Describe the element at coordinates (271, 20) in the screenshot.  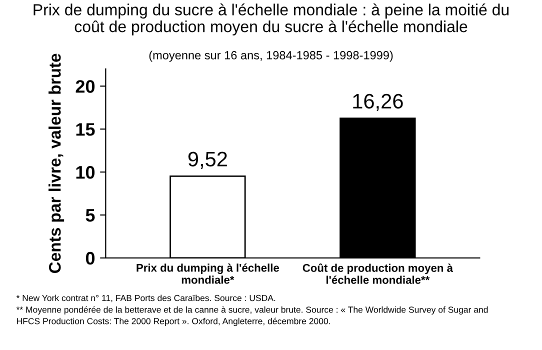
I see `chart-title: Prix de dumping du sucre à l'échelle mondiale : à peine la moitié du coût de production moyen du sucre à l'échelle mondiale` at that location.